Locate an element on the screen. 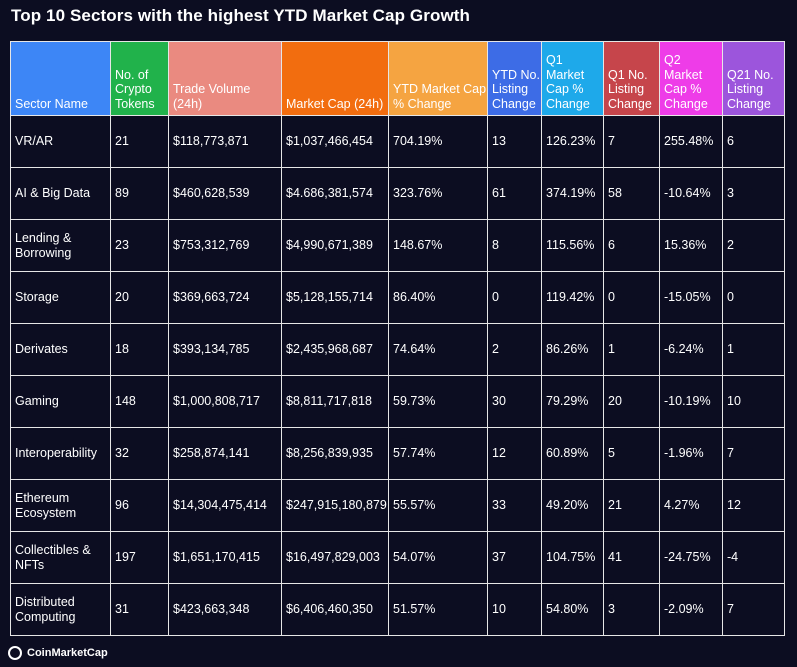 Image resolution: width=797 pixels, height=667 pixels. table-cell: 126.23% is located at coordinates (572, 141).